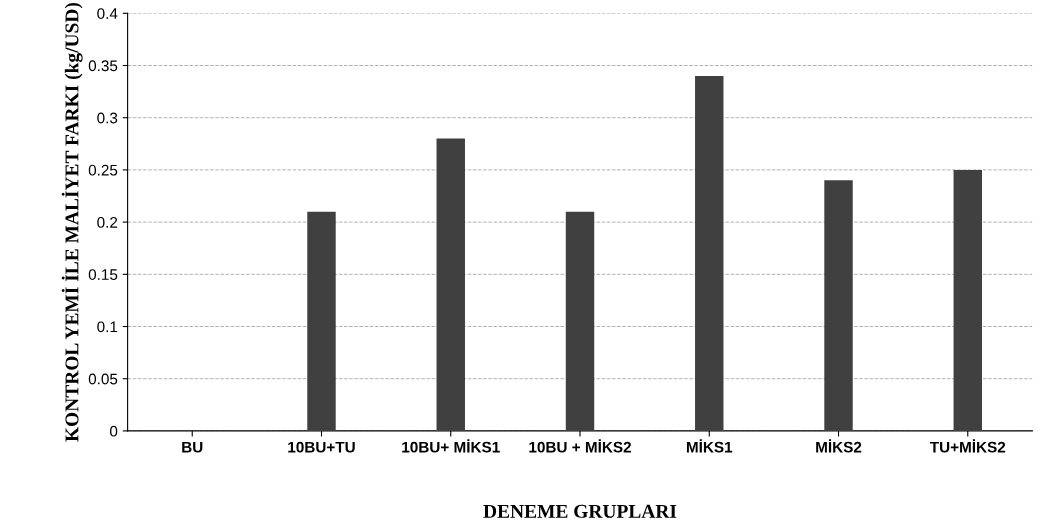 The height and width of the screenshot is (532, 1046). What do you see at coordinates (103, 379) in the screenshot?
I see `y-tick-label: 0.05` at bounding box center [103, 379].